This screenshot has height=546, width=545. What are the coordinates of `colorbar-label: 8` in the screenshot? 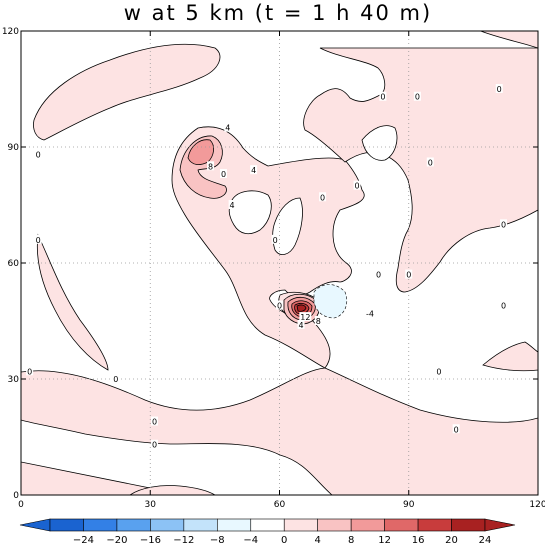 It's located at (351, 540).